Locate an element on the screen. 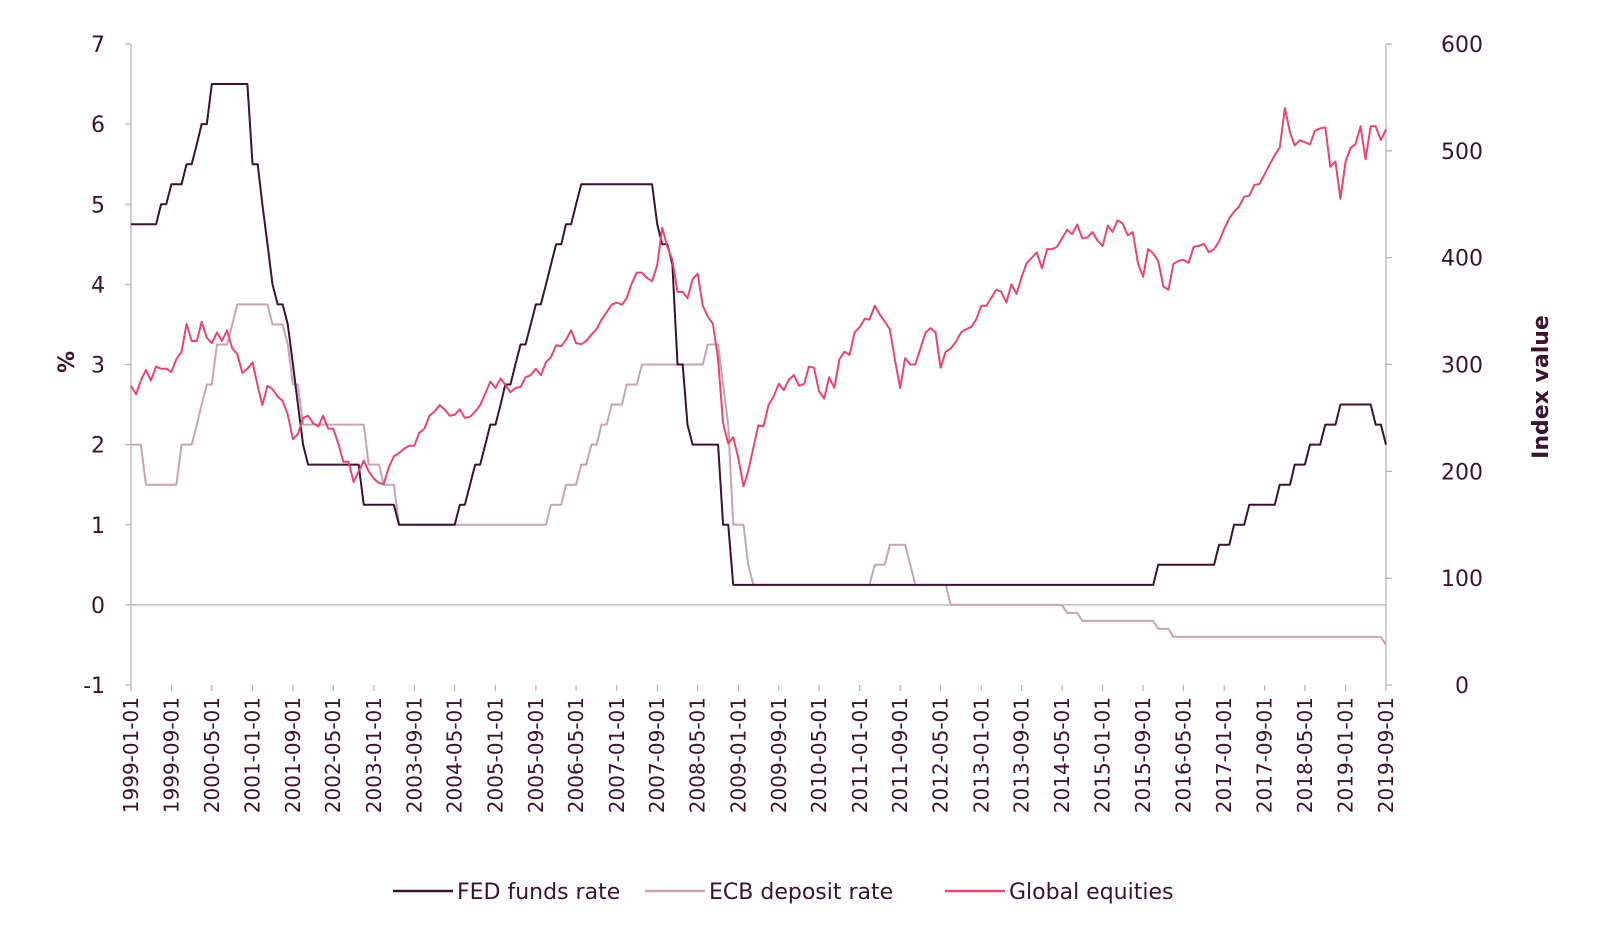  x-tick-label: 2004-05-01 is located at coordinates (455, 755).